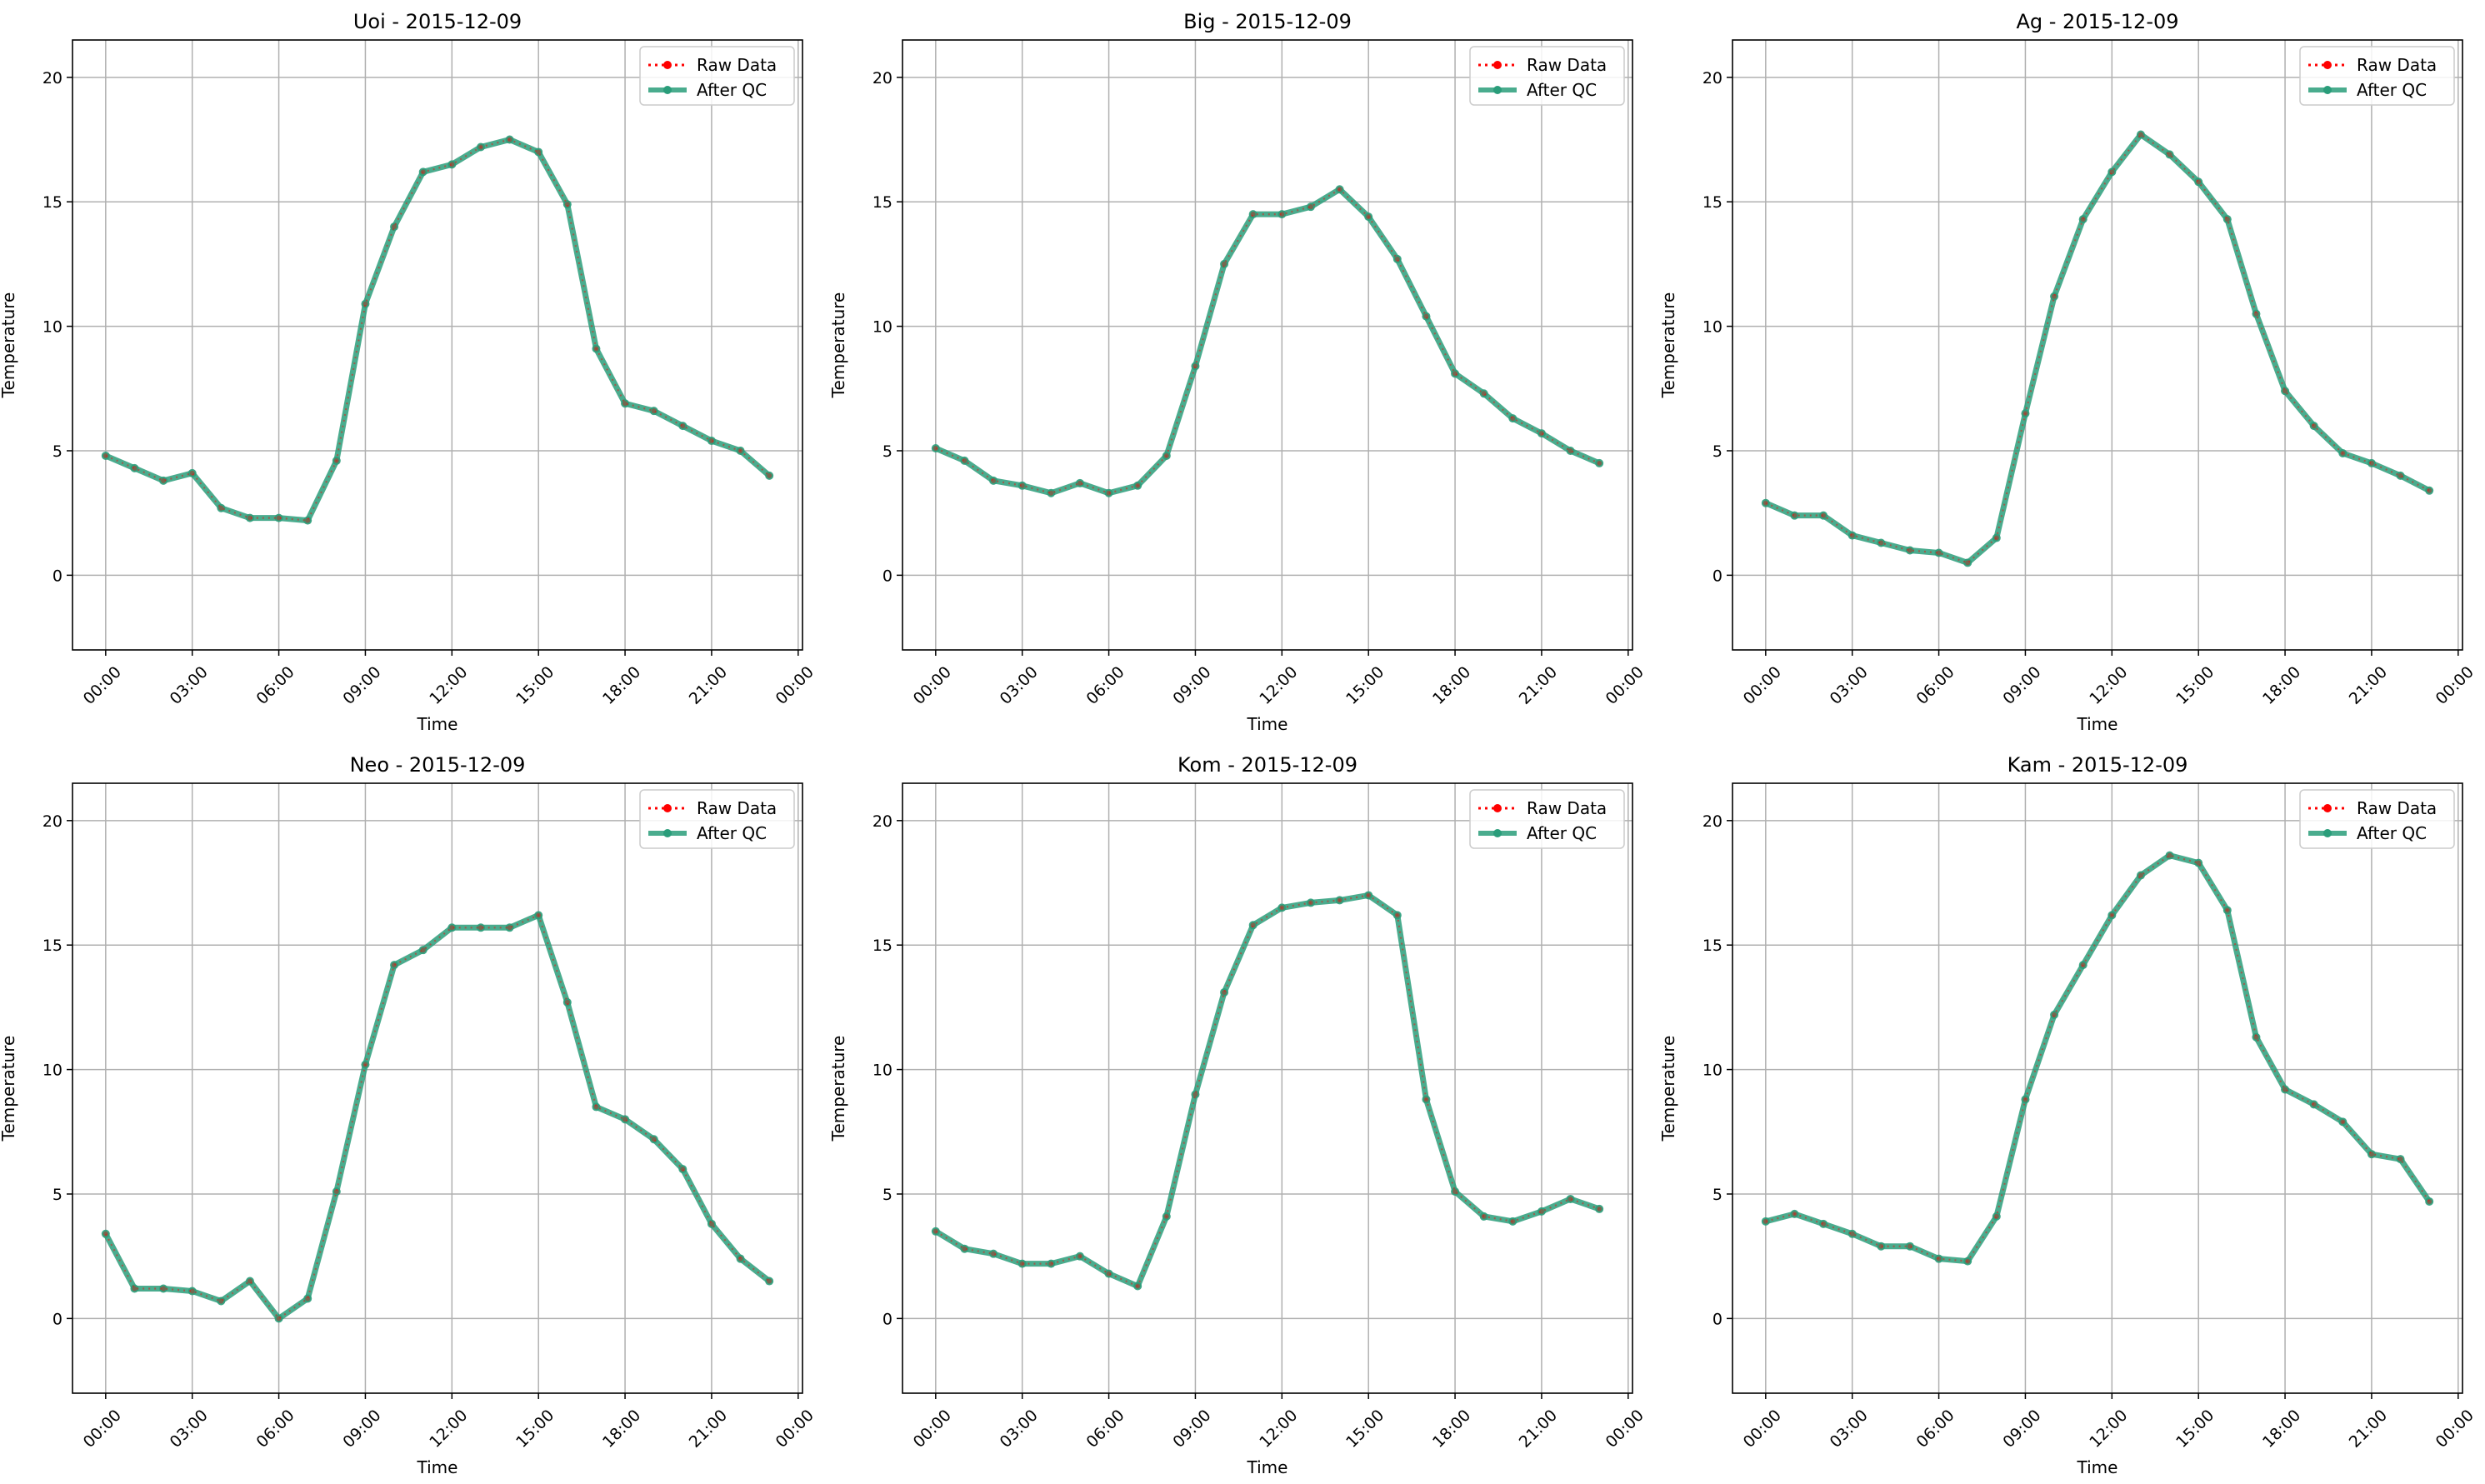 Image resolution: width=2485 pixels, height=1484 pixels. I want to click on legend-marker-after-qc, so click(1497, 90).